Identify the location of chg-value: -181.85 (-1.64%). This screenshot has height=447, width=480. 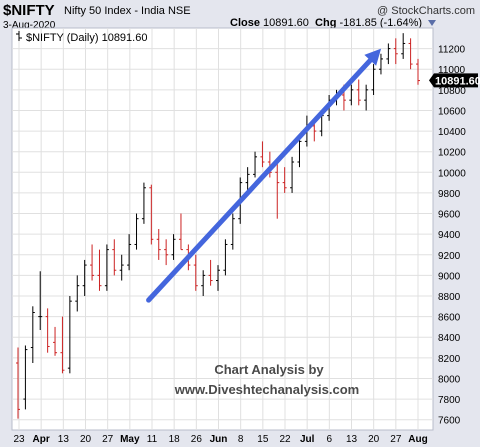
(381, 23).